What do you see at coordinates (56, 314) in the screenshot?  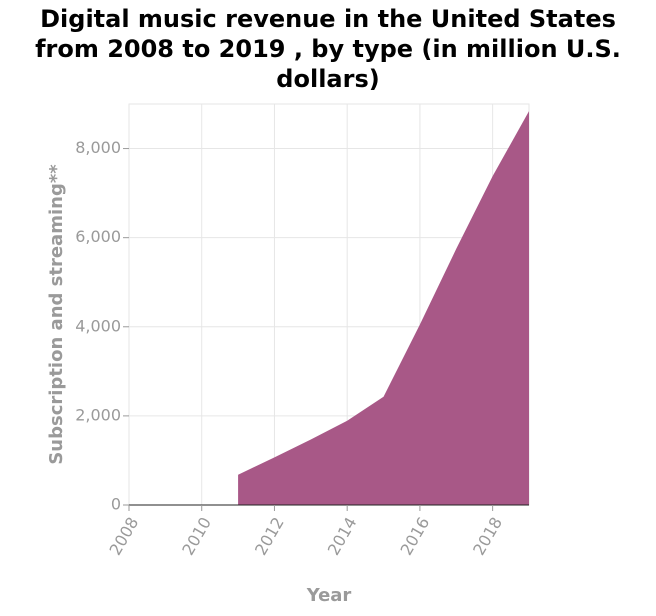 I see `y-axis-title: Subscription and streaming**` at bounding box center [56, 314].